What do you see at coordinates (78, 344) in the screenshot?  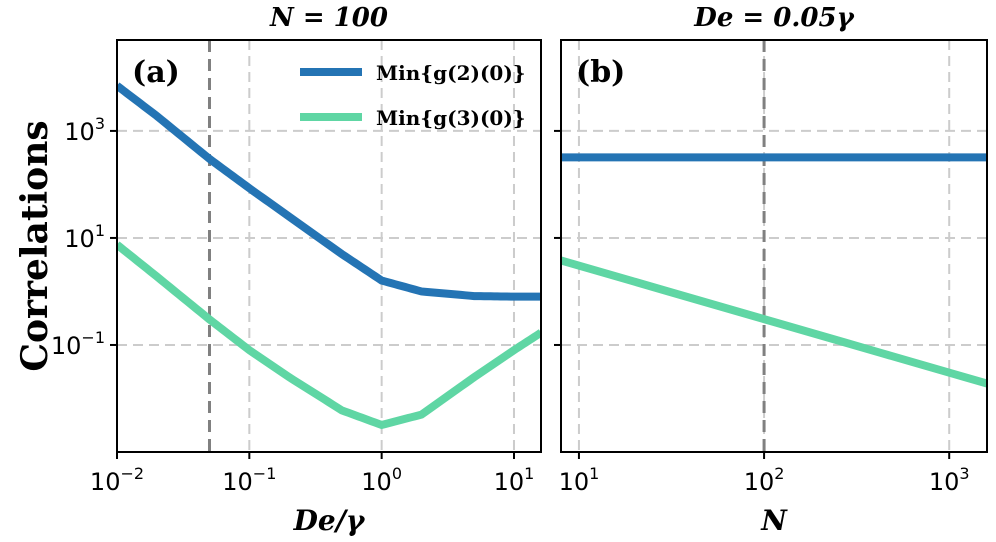 I see `panel-a-y-tick-label: 10⁻¹` at bounding box center [78, 344].